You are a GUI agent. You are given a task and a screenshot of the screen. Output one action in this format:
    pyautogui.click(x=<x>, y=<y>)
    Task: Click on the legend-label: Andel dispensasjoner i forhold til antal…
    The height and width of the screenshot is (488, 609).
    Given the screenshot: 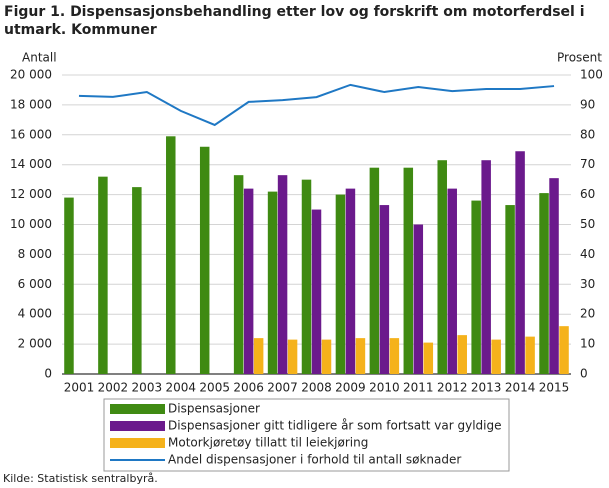 What is the action you would take?
    pyautogui.click(x=314, y=460)
    